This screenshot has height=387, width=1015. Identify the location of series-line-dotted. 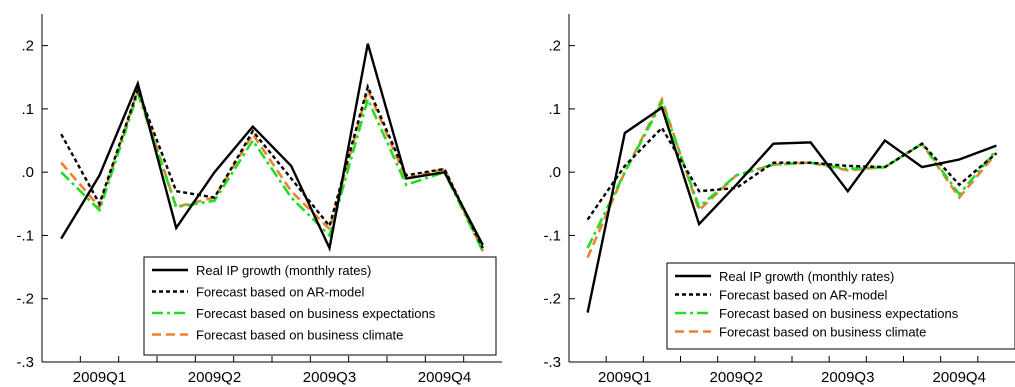
(792, 173).